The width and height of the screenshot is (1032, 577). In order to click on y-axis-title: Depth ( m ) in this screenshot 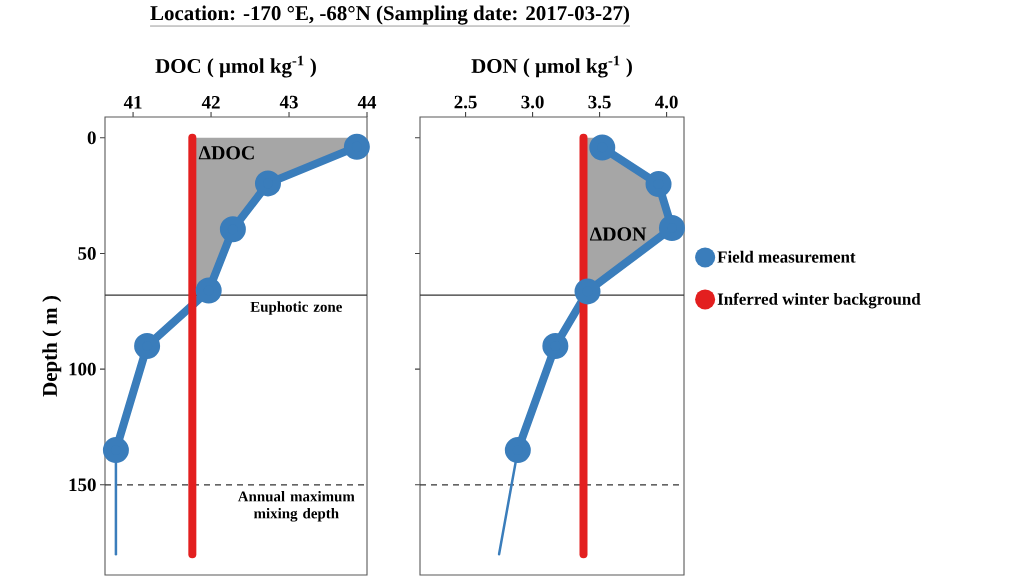, I will do `click(52, 346)`.